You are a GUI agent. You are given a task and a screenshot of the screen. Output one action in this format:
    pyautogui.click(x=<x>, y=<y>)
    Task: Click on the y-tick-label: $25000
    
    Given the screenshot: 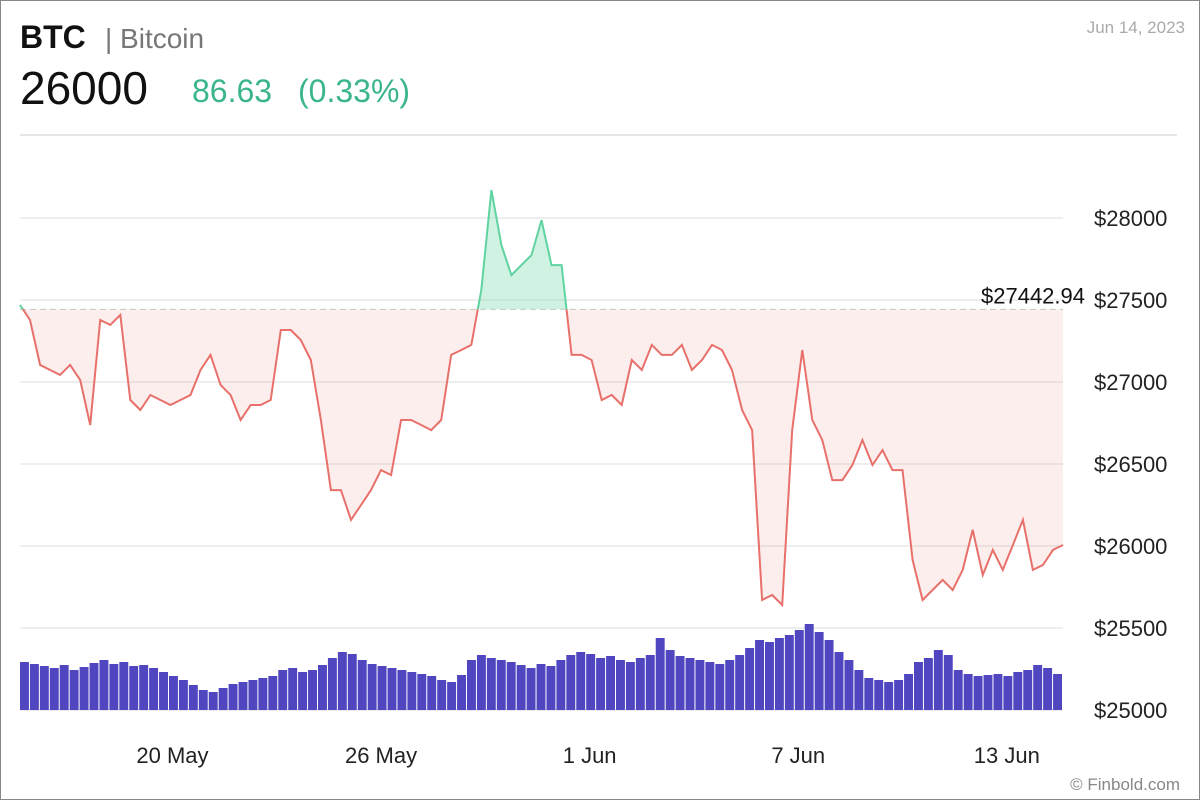 What is the action you would take?
    pyautogui.click(x=1130, y=710)
    